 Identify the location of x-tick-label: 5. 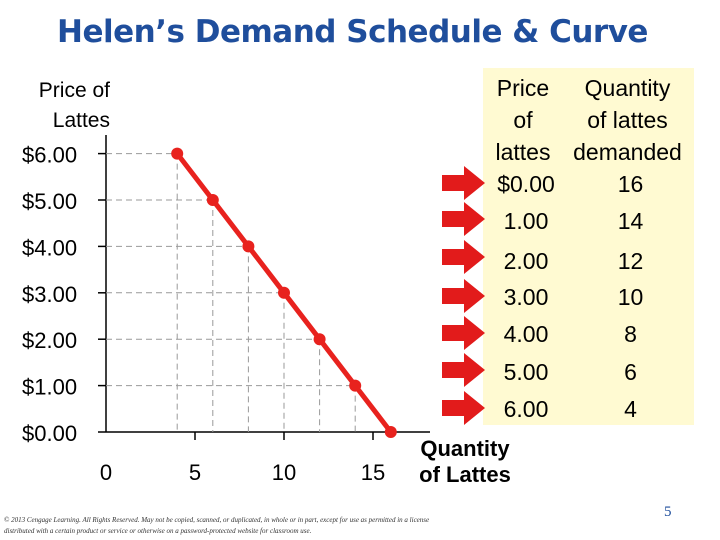
(195, 472).